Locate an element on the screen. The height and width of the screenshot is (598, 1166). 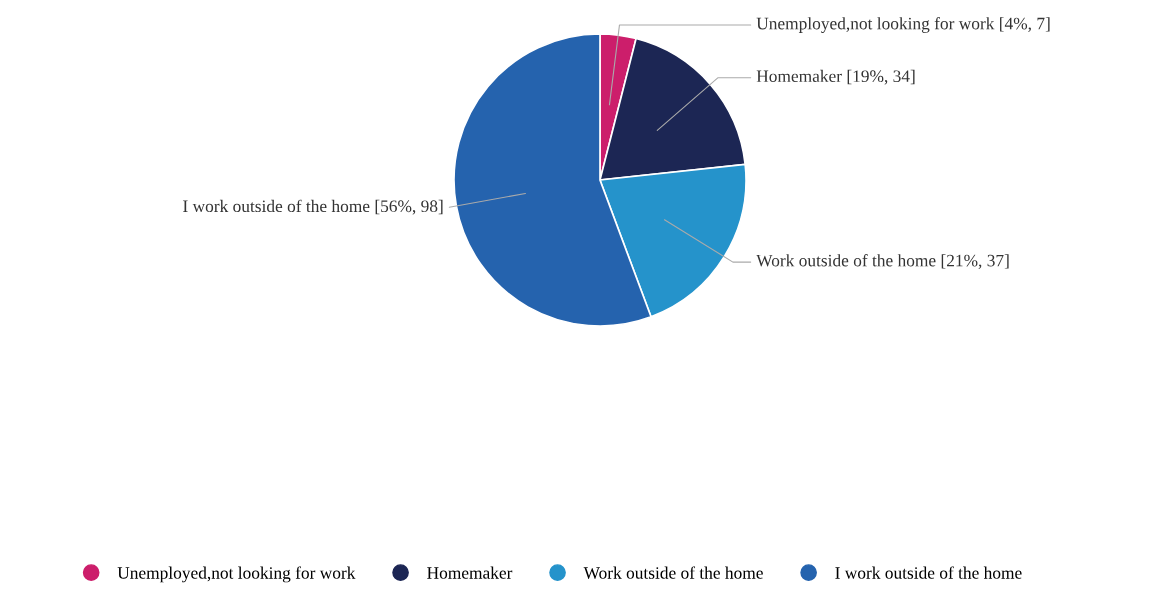
category-label: I work outside of the home [56%, 98] is located at coordinates (313, 207).